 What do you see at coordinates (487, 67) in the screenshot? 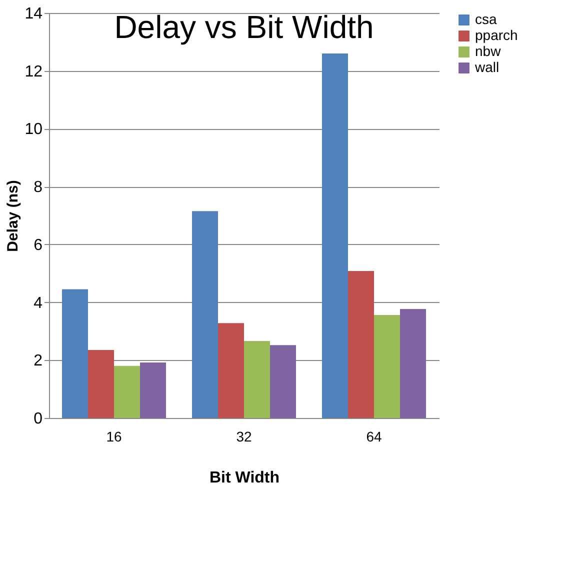
I see `legend-label: wall` at bounding box center [487, 67].